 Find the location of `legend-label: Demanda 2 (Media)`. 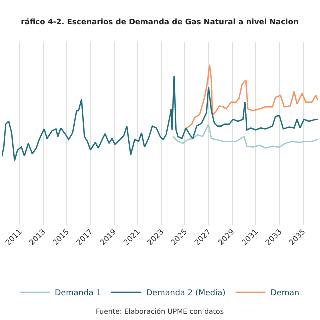

legend-label: Demanda 2 (Media) is located at coordinates (186, 293).